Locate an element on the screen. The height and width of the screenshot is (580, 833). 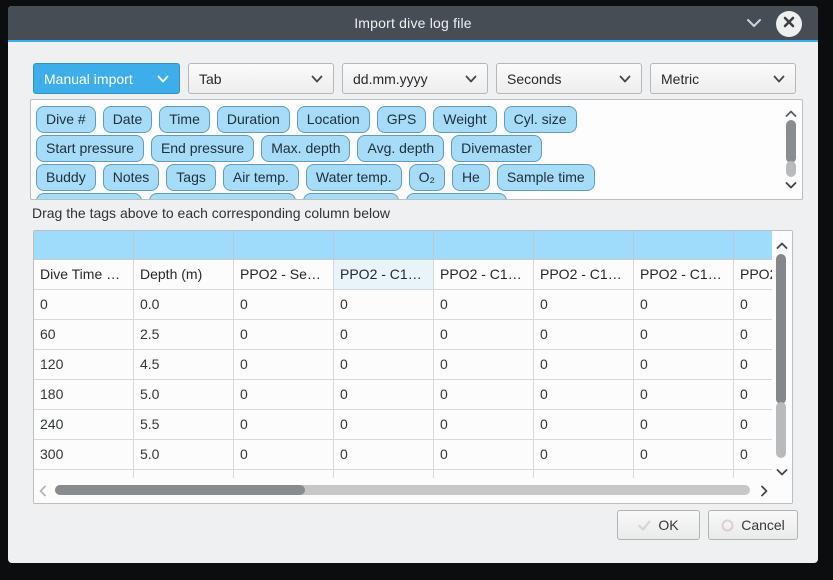
drop-target-row is located at coordinates (413, 245).